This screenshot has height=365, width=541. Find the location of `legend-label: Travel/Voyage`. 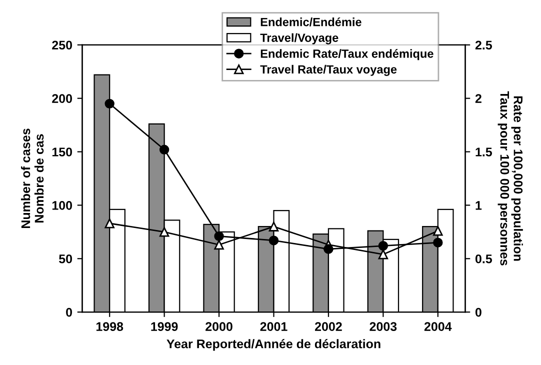

legend-label: Travel/Voyage is located at coordinates (299, 38).